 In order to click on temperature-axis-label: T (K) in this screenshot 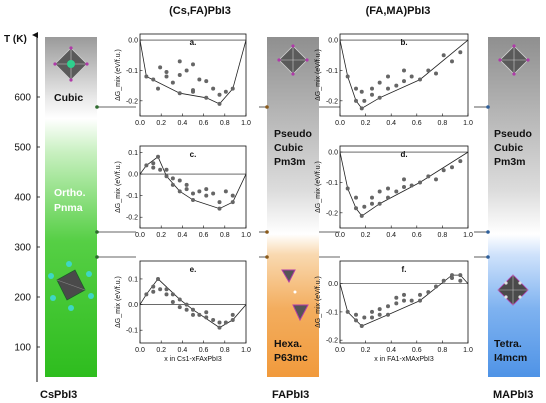, I will do `click(15, 39)`.